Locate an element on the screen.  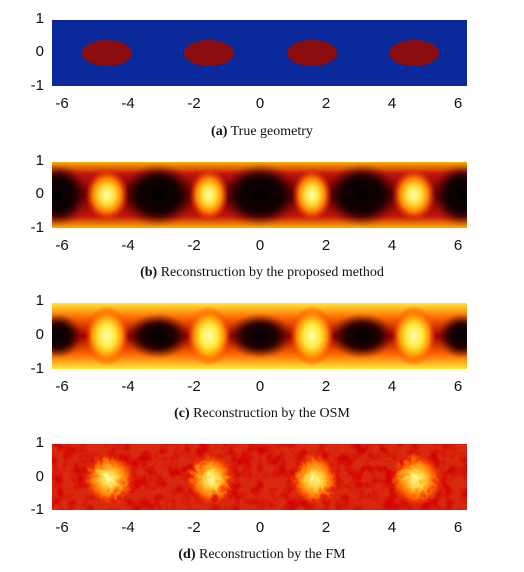
caption-label: (d) is located at coordinates (187, 554).